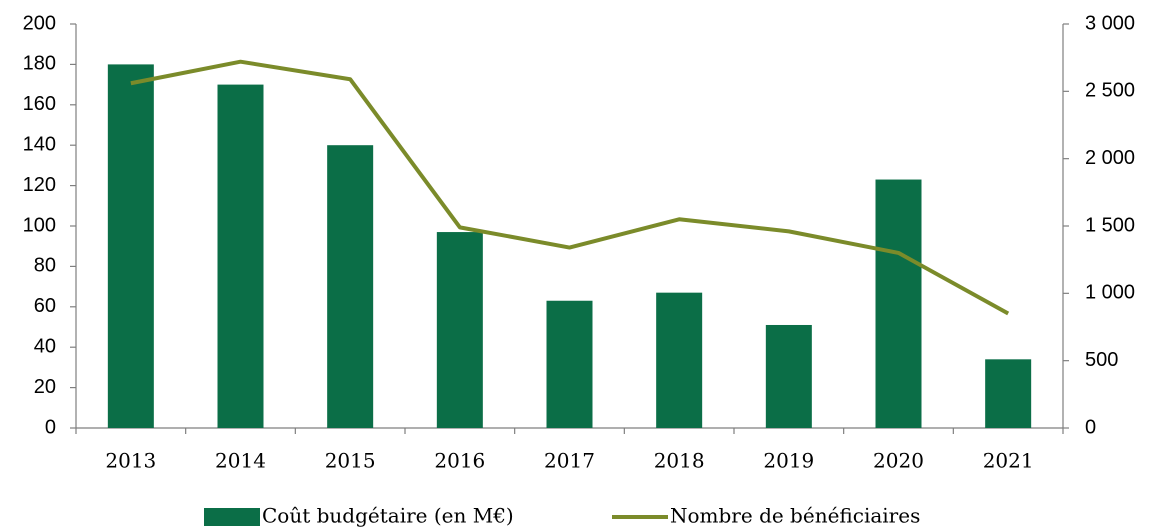  I want to click on y-tick-label: 60, so click(45, 306).